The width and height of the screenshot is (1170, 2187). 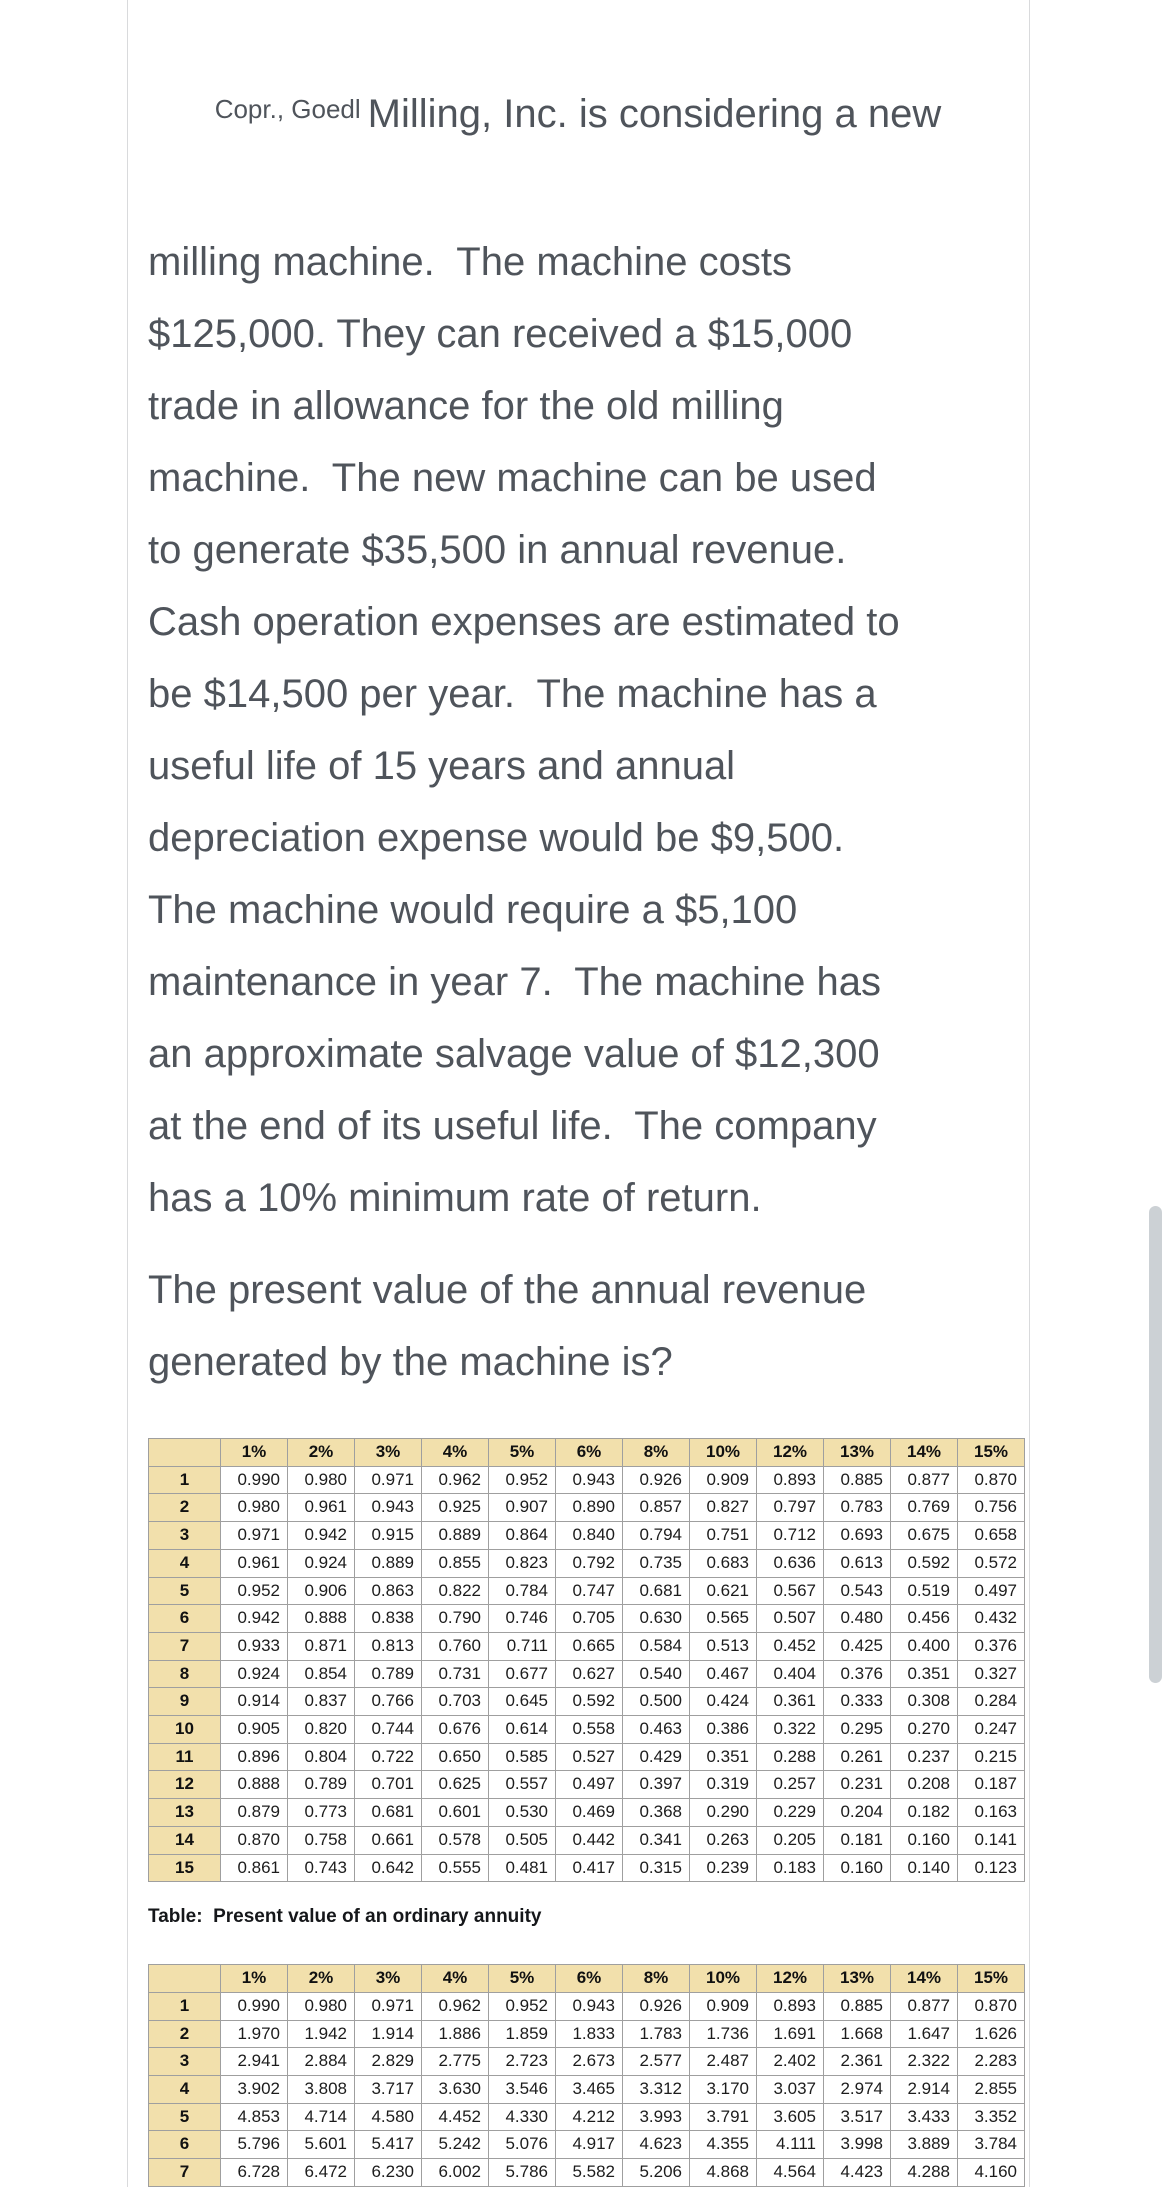 I want to click on factor-cell: 0.565, so click(x=723, y=1618).